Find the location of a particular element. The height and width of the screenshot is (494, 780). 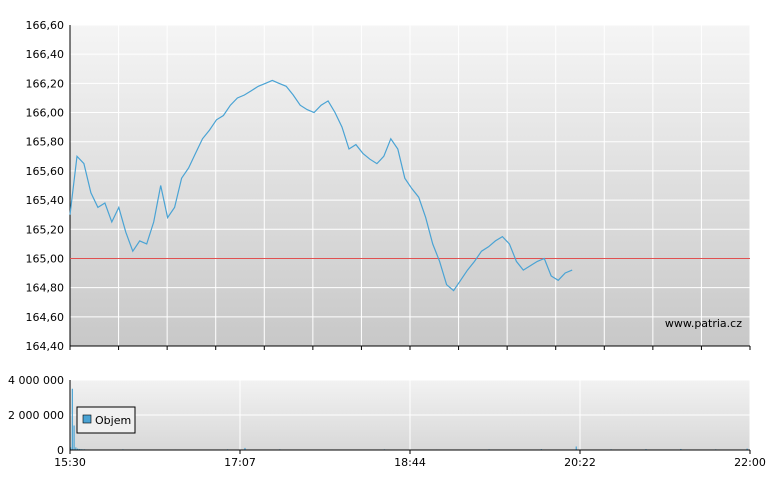

legend-label: Objem is located at coordinates (113, 420).